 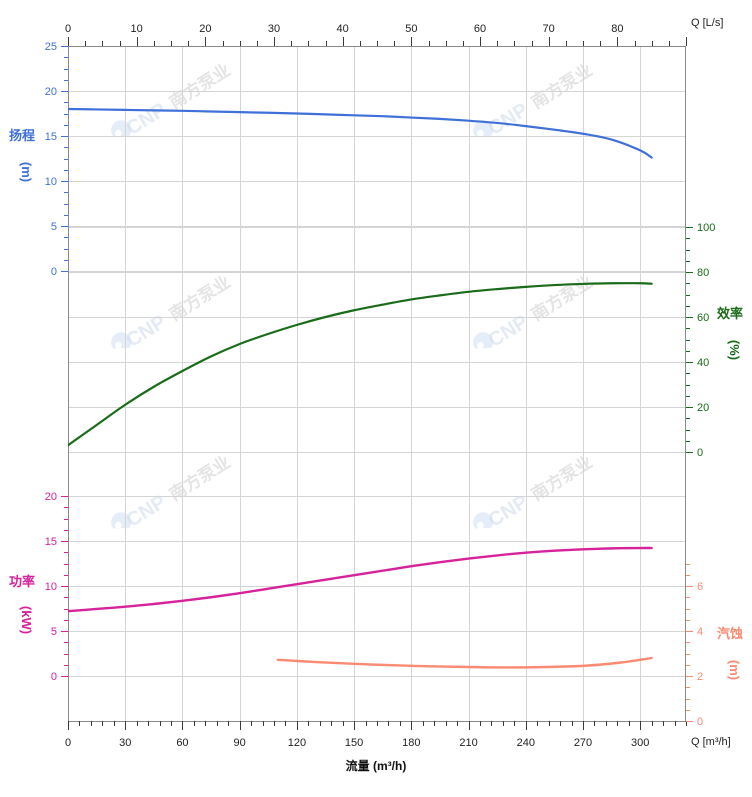 What do you see at coordinates (376, 765) in the screenshot?
I see `x-axis-title: 流量 (m³/h)` at bounding box center [376, 765].